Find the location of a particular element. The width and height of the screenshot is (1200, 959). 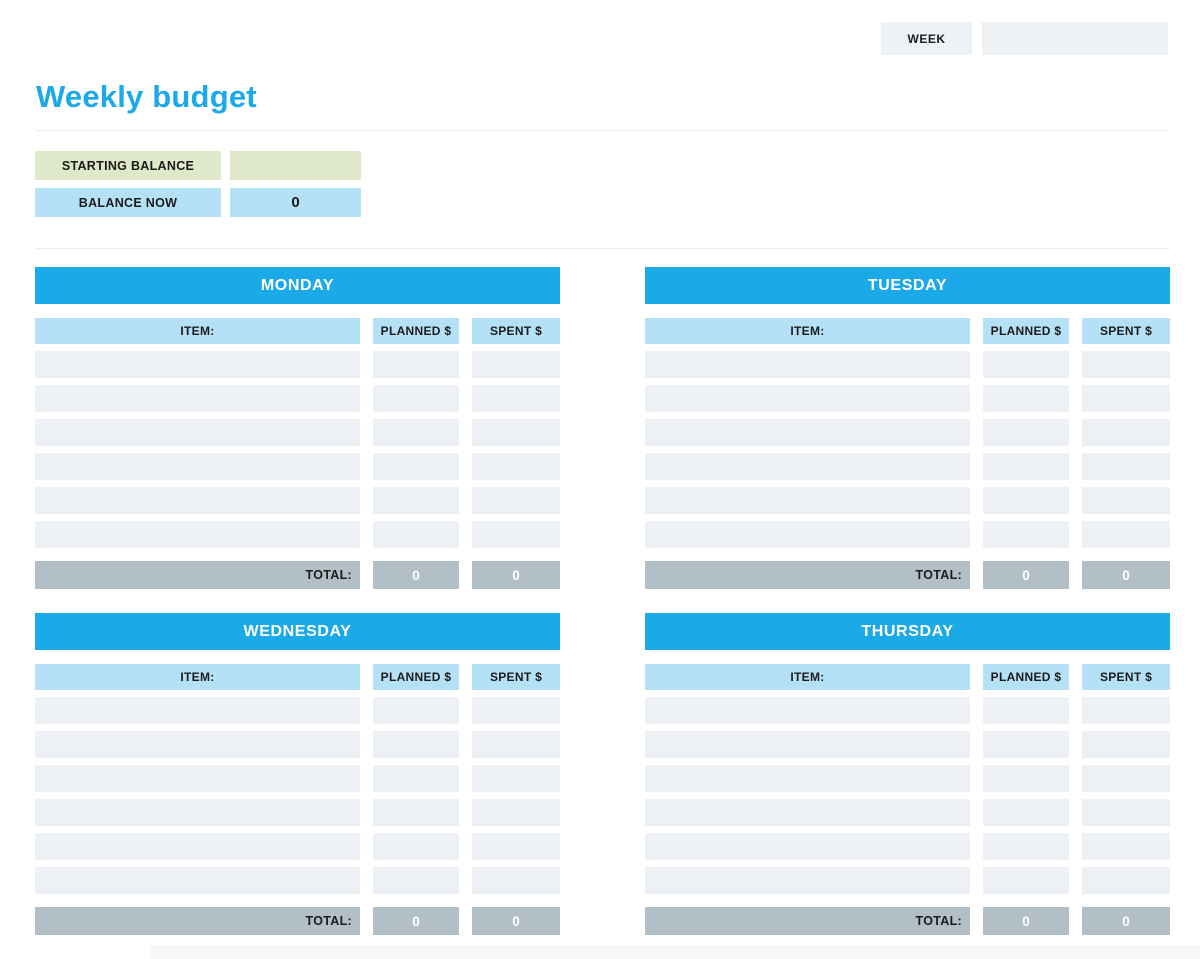

week-value-field is located at coordinates (1075, 38).